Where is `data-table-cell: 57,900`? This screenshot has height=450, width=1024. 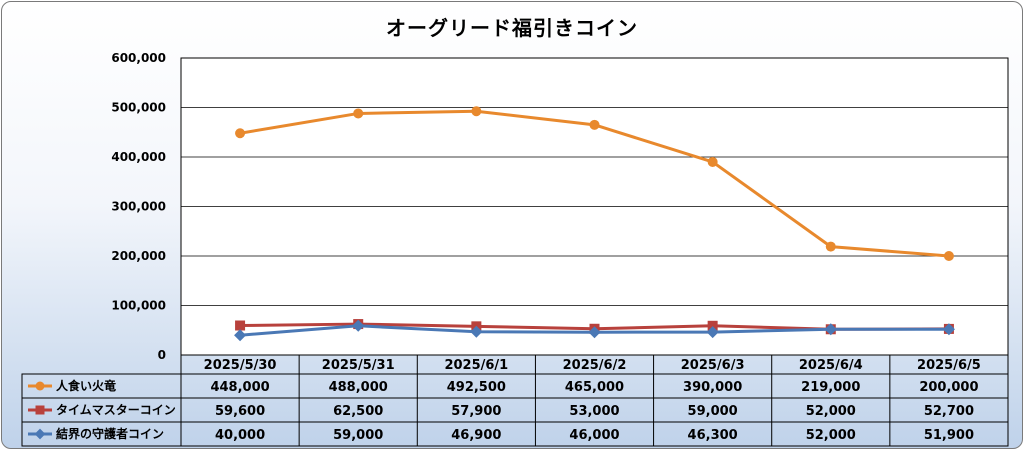
data-table-cell: 57,900 is located at coordinates (476, 411).